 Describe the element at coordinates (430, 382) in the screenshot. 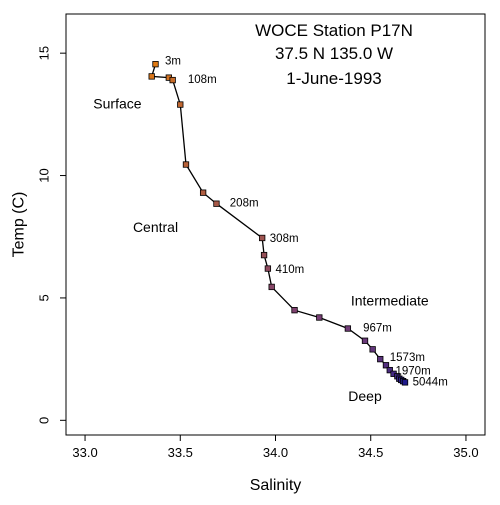

I see `depth-label: 5044m` at that location.